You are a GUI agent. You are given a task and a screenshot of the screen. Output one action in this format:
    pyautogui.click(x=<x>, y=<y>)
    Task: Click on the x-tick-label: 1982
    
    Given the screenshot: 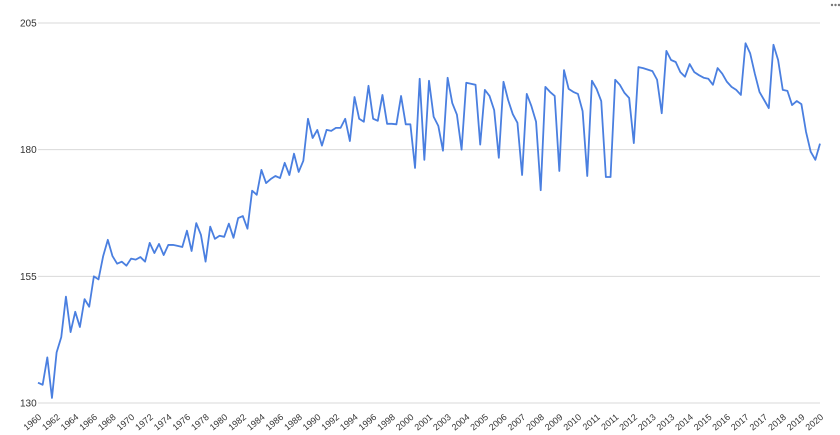 What is the action you would take?
    pyautogui.click(x=237, y=422)
    